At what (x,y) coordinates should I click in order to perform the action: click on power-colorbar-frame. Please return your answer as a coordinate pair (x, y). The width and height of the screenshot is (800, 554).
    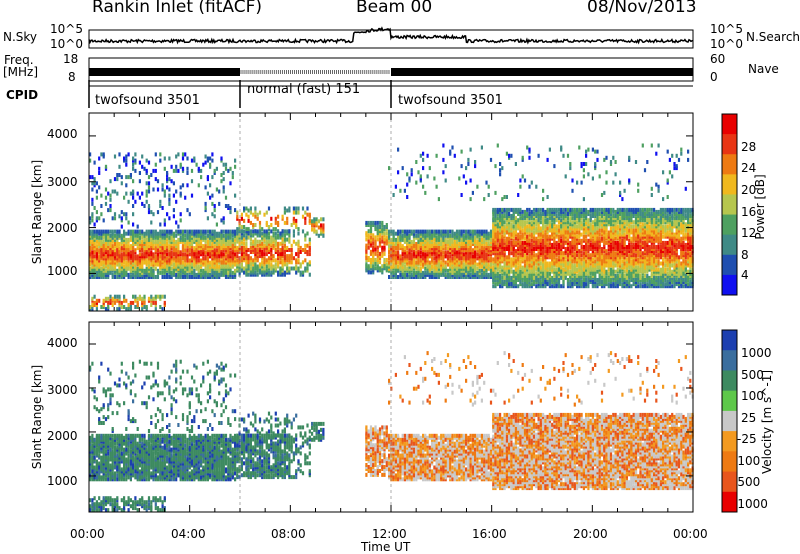
    Looking at the image, I should click on (729, 204).